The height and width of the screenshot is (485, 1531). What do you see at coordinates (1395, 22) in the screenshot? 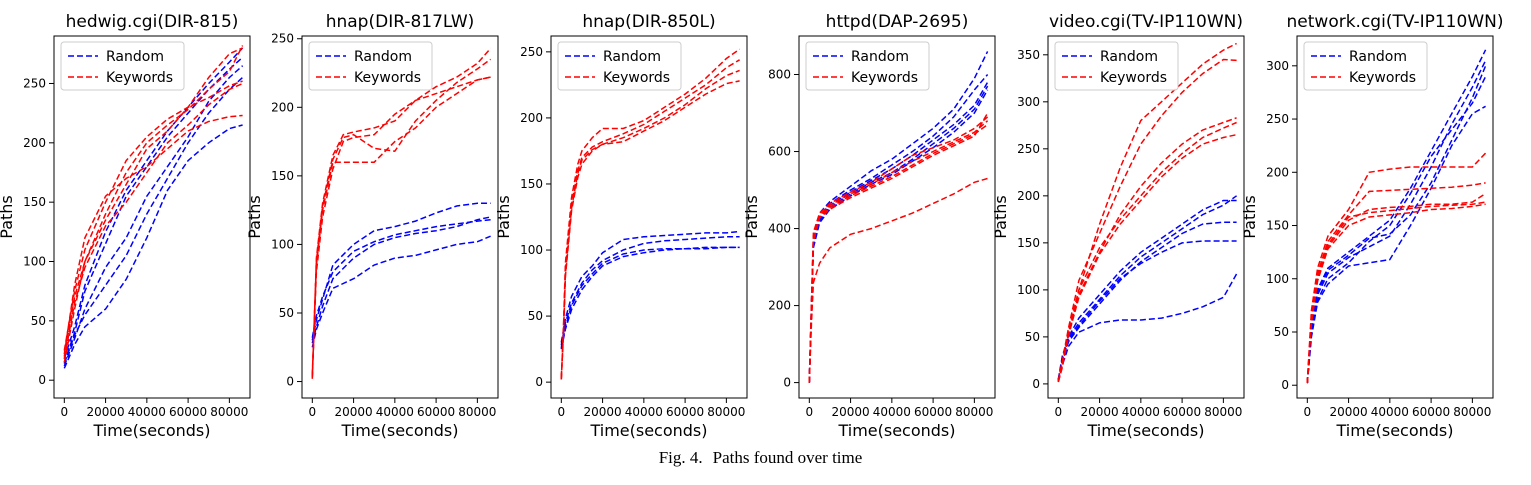
I see `chart-title: network.cgi(TV-IP110WN)` at bounding box center [1395, 22].